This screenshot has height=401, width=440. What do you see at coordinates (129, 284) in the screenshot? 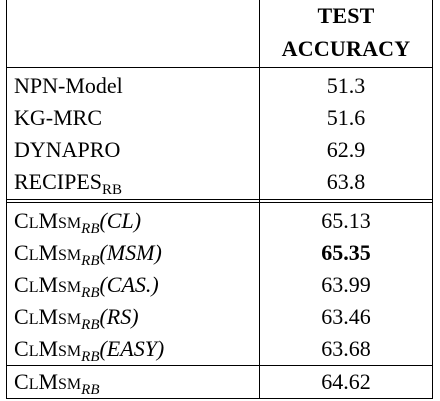
I see `method-variant: (CAS.)` at bounding box center [129, 284].